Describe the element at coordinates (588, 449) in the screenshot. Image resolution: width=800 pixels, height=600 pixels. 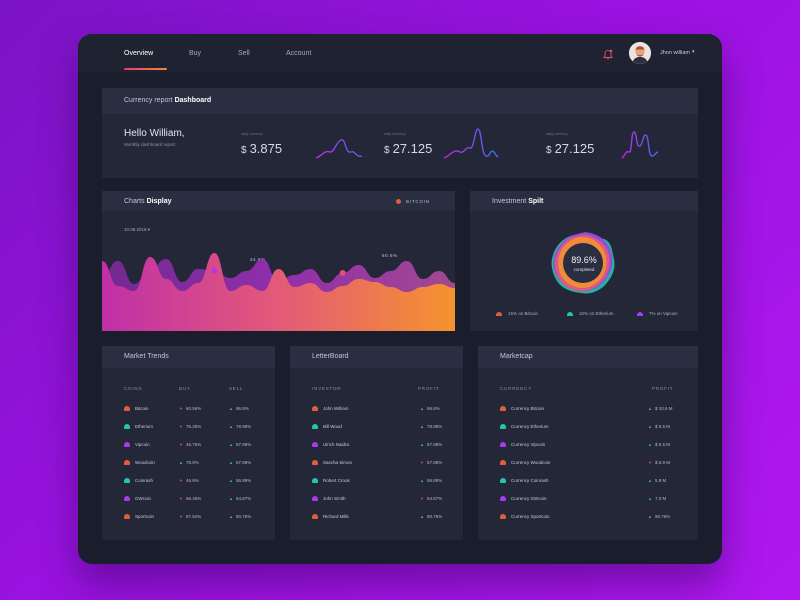
I see `table-row: Currency Vipcoin ▲ $ 6.5 M` at that location.